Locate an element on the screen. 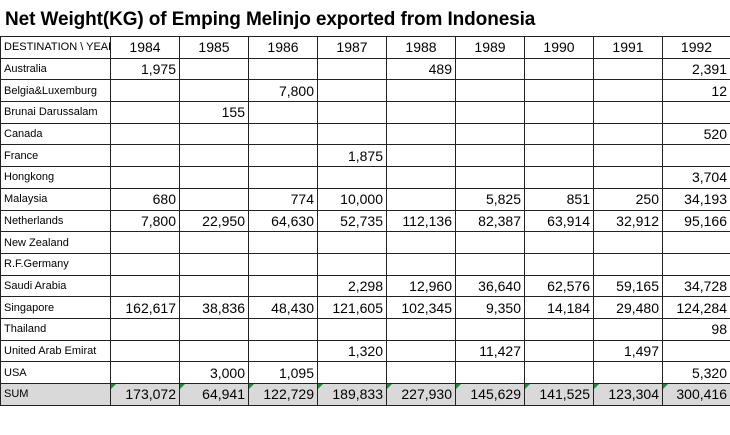  value-cell: 2,298 is located at coordinates (352, 286).